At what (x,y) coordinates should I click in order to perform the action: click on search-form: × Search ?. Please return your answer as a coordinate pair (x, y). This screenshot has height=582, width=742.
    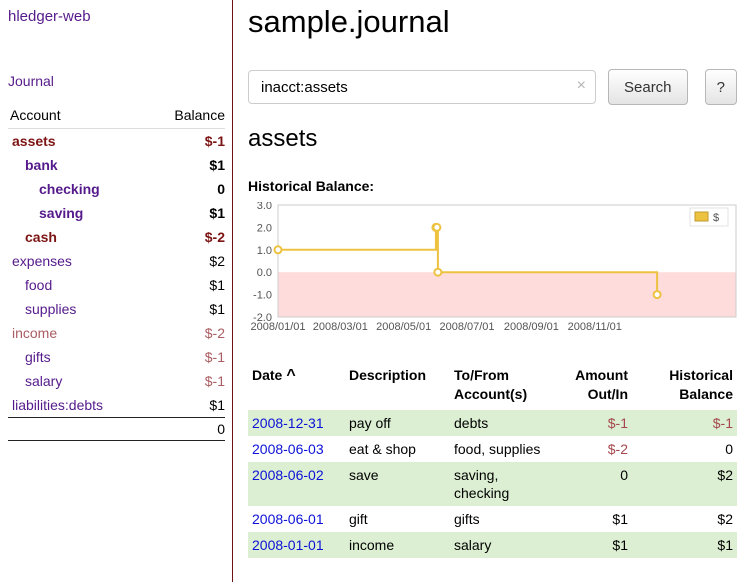
    Looking at the image, I should click on (492, 87).